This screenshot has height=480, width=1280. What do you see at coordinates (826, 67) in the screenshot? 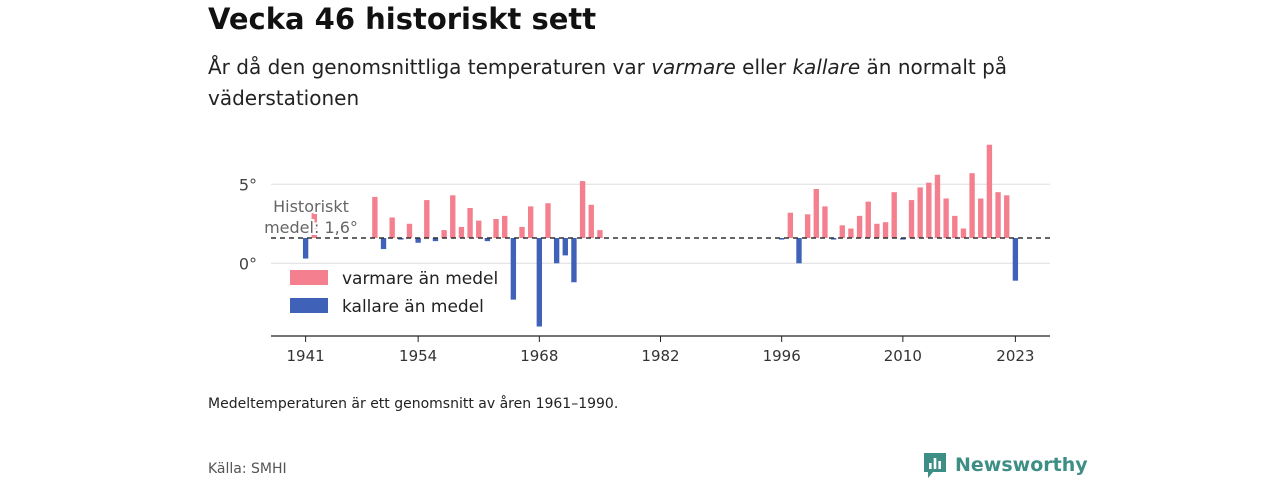
I see `subtitle-cold-word: kallare` at bounding box center [826, 67].